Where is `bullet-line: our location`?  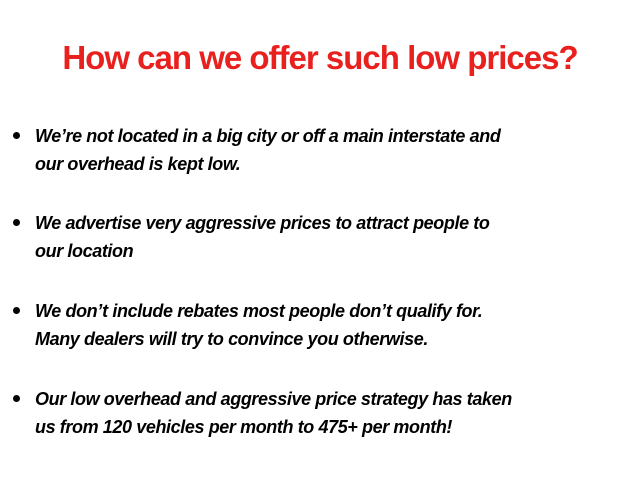 bullet-line: our location is located at coordinates (84, 251).